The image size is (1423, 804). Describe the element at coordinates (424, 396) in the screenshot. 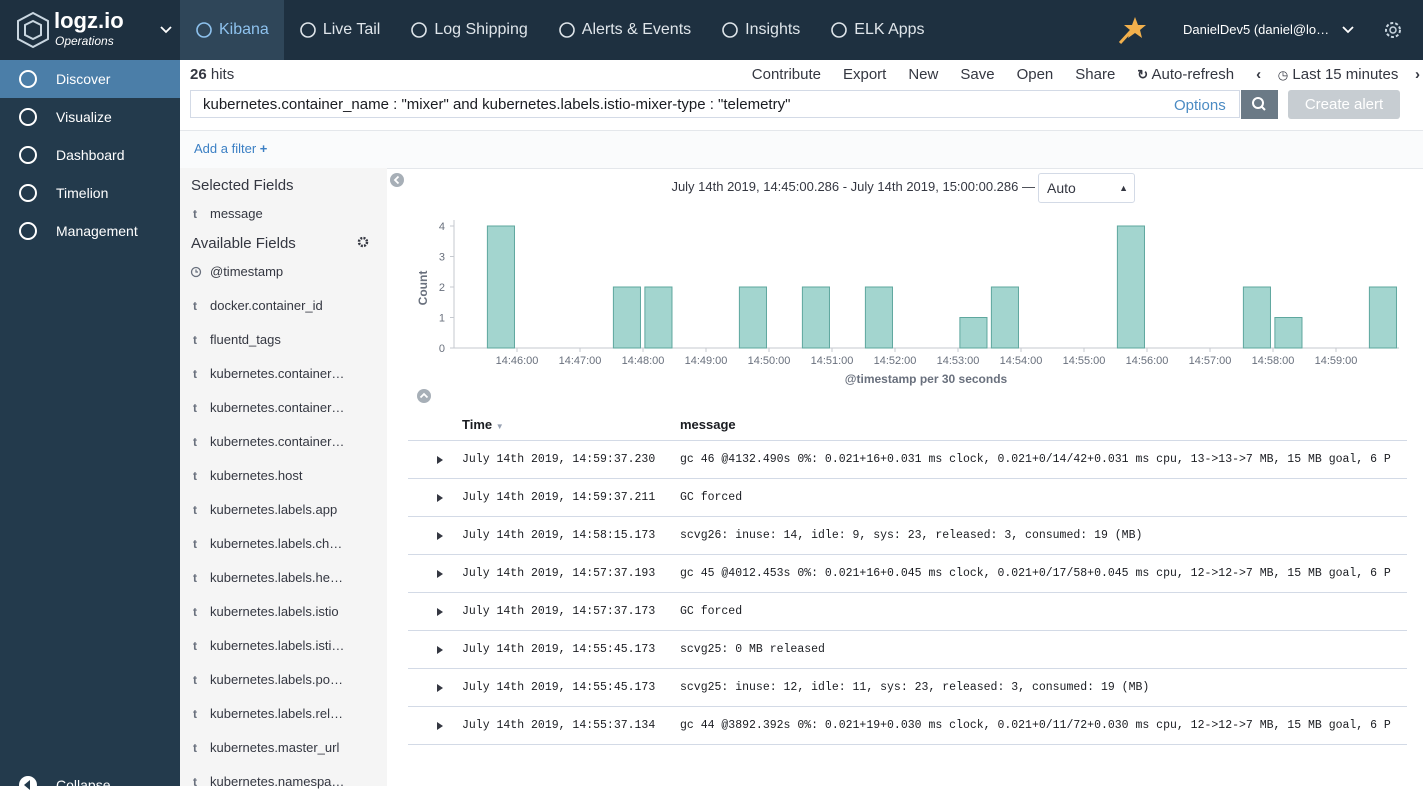

I see `collapse-chart` at that location.